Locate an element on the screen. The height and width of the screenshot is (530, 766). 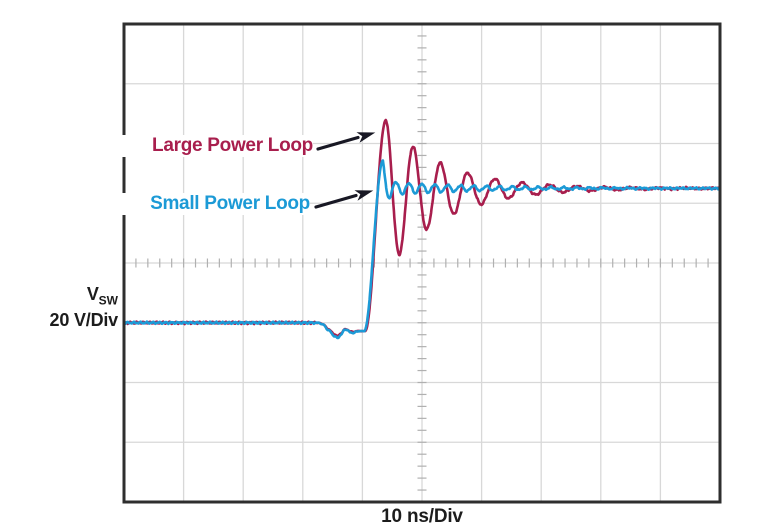
series-label-large-power-loop: Large Power Loop is located at coordinates (156, 146).